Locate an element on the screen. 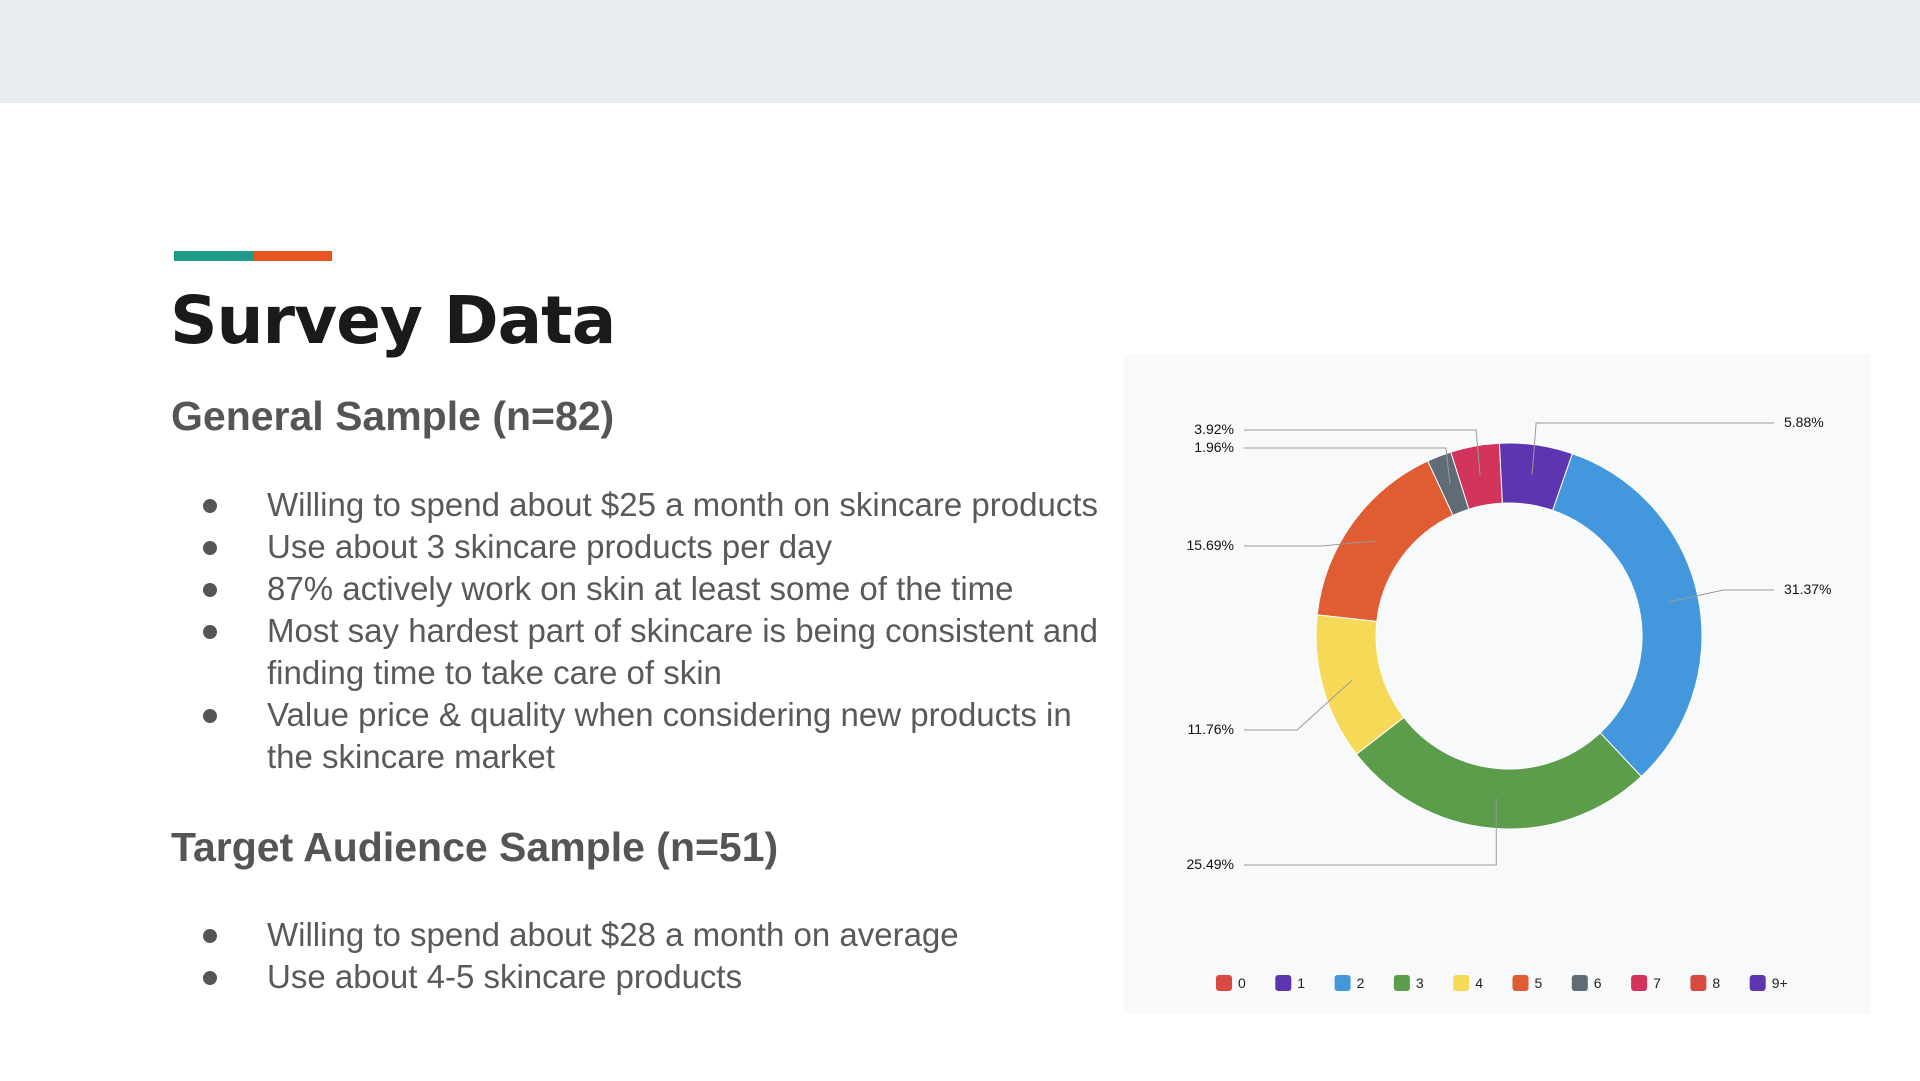 Image resolution: width=1920 pixels, height=1081 pixels. legend-item: 1 is located at coordinates (1290, 983).